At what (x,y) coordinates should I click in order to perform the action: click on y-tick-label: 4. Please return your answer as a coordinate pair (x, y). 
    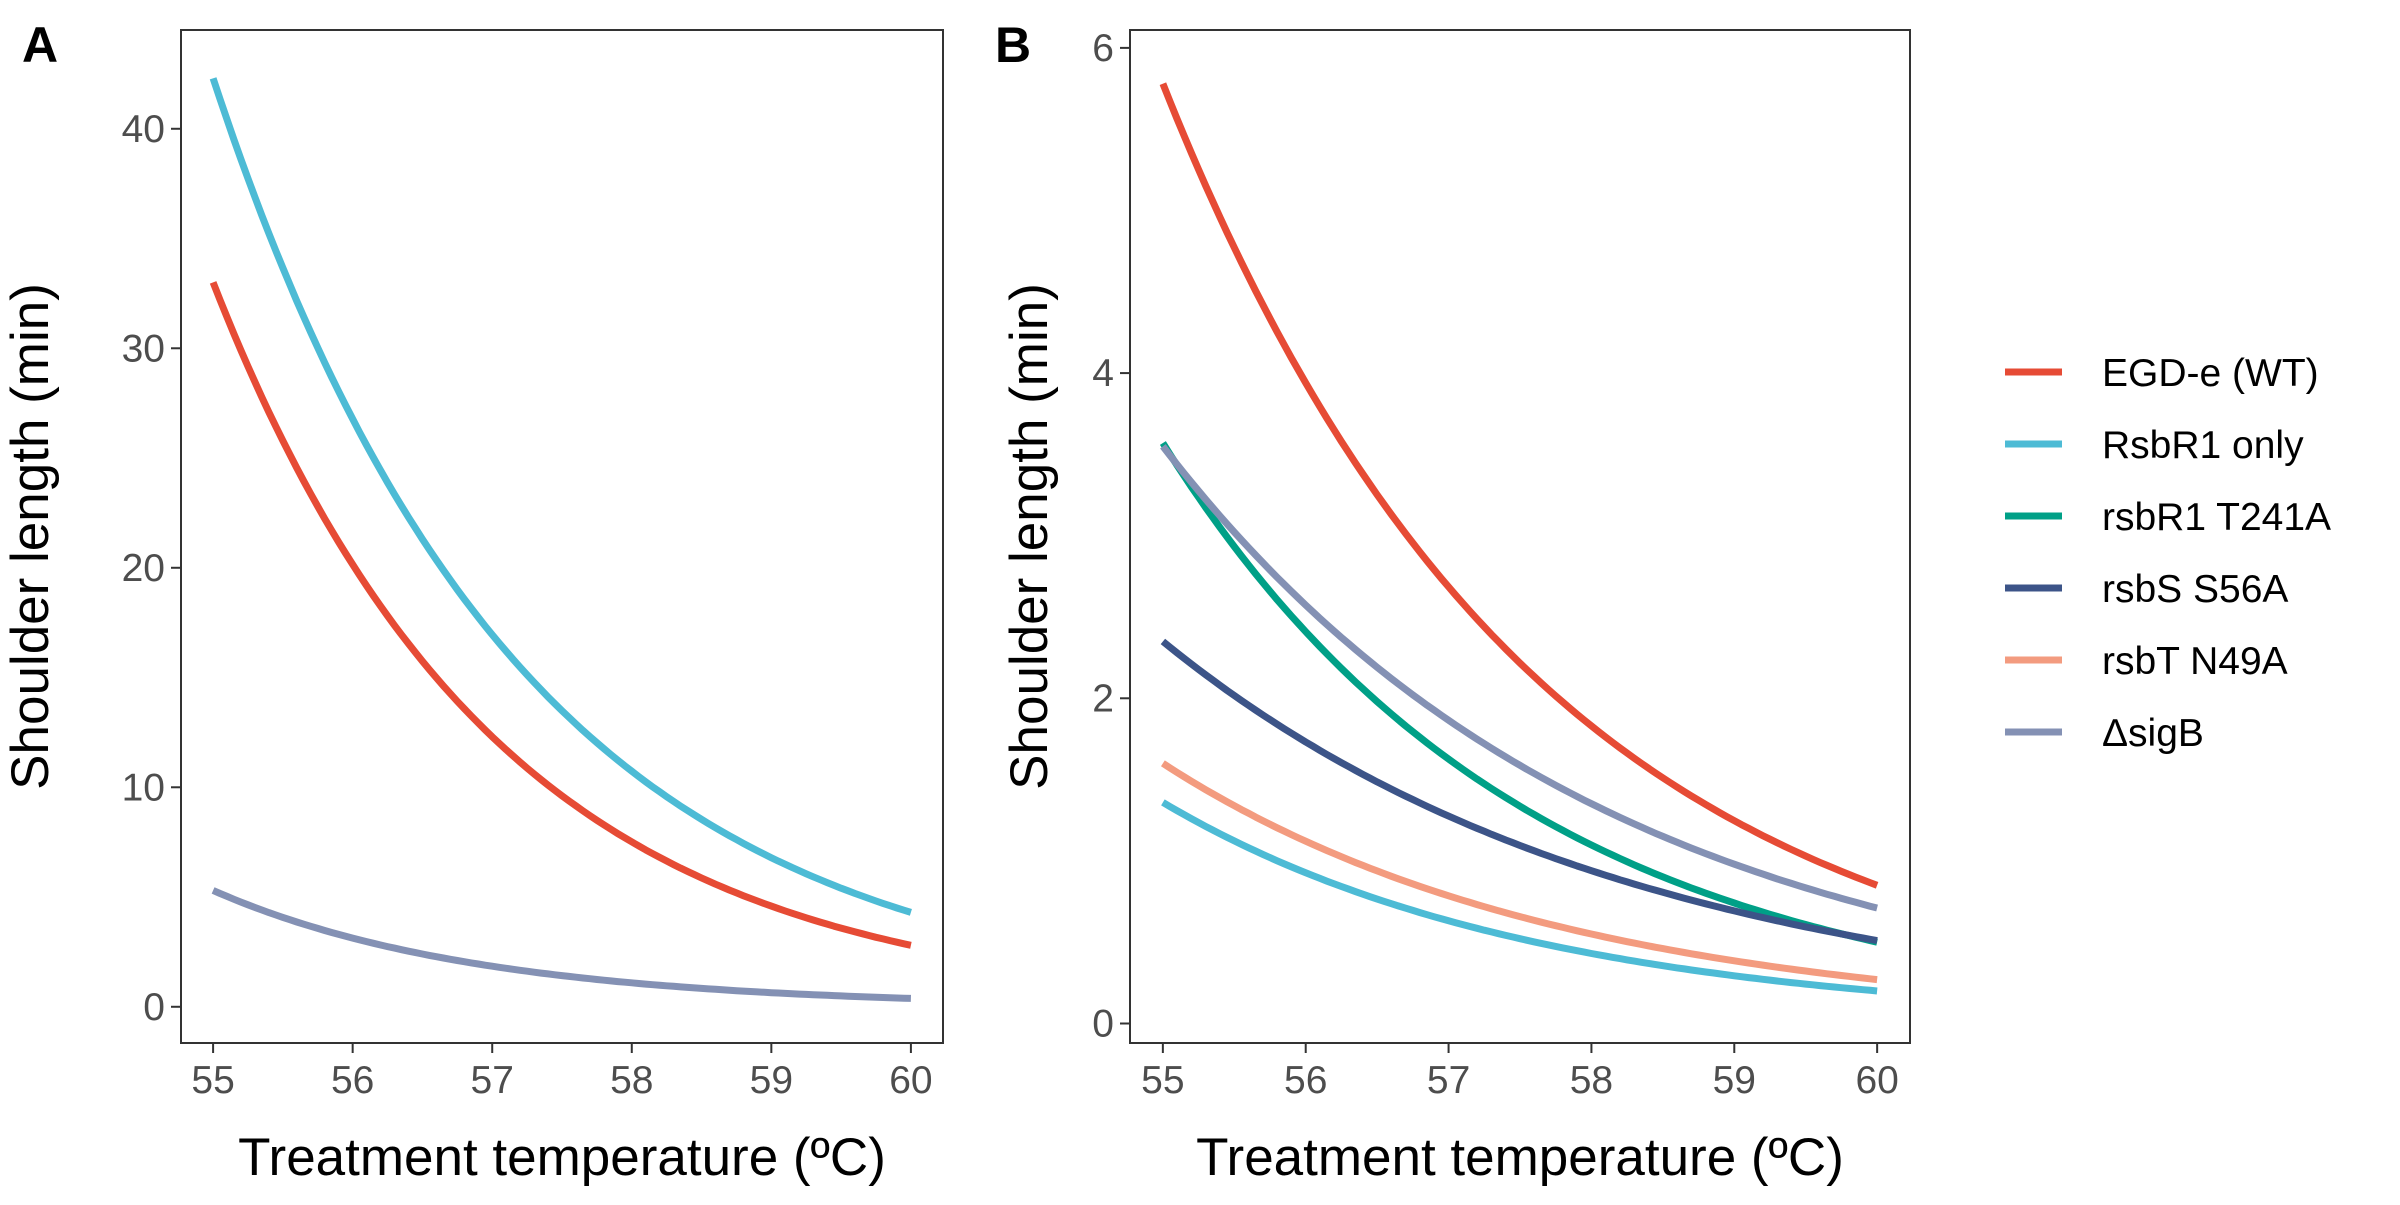
    Looking at the image, I should click on (1103, 373).